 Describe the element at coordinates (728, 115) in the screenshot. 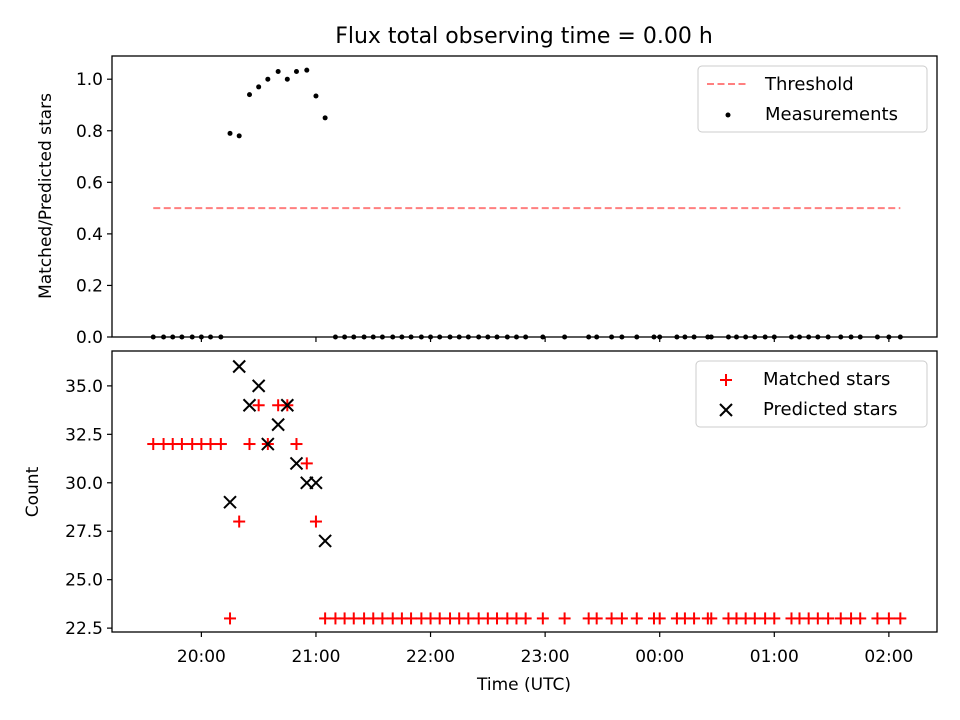

I see `legend-measurements-swatch` at that location.